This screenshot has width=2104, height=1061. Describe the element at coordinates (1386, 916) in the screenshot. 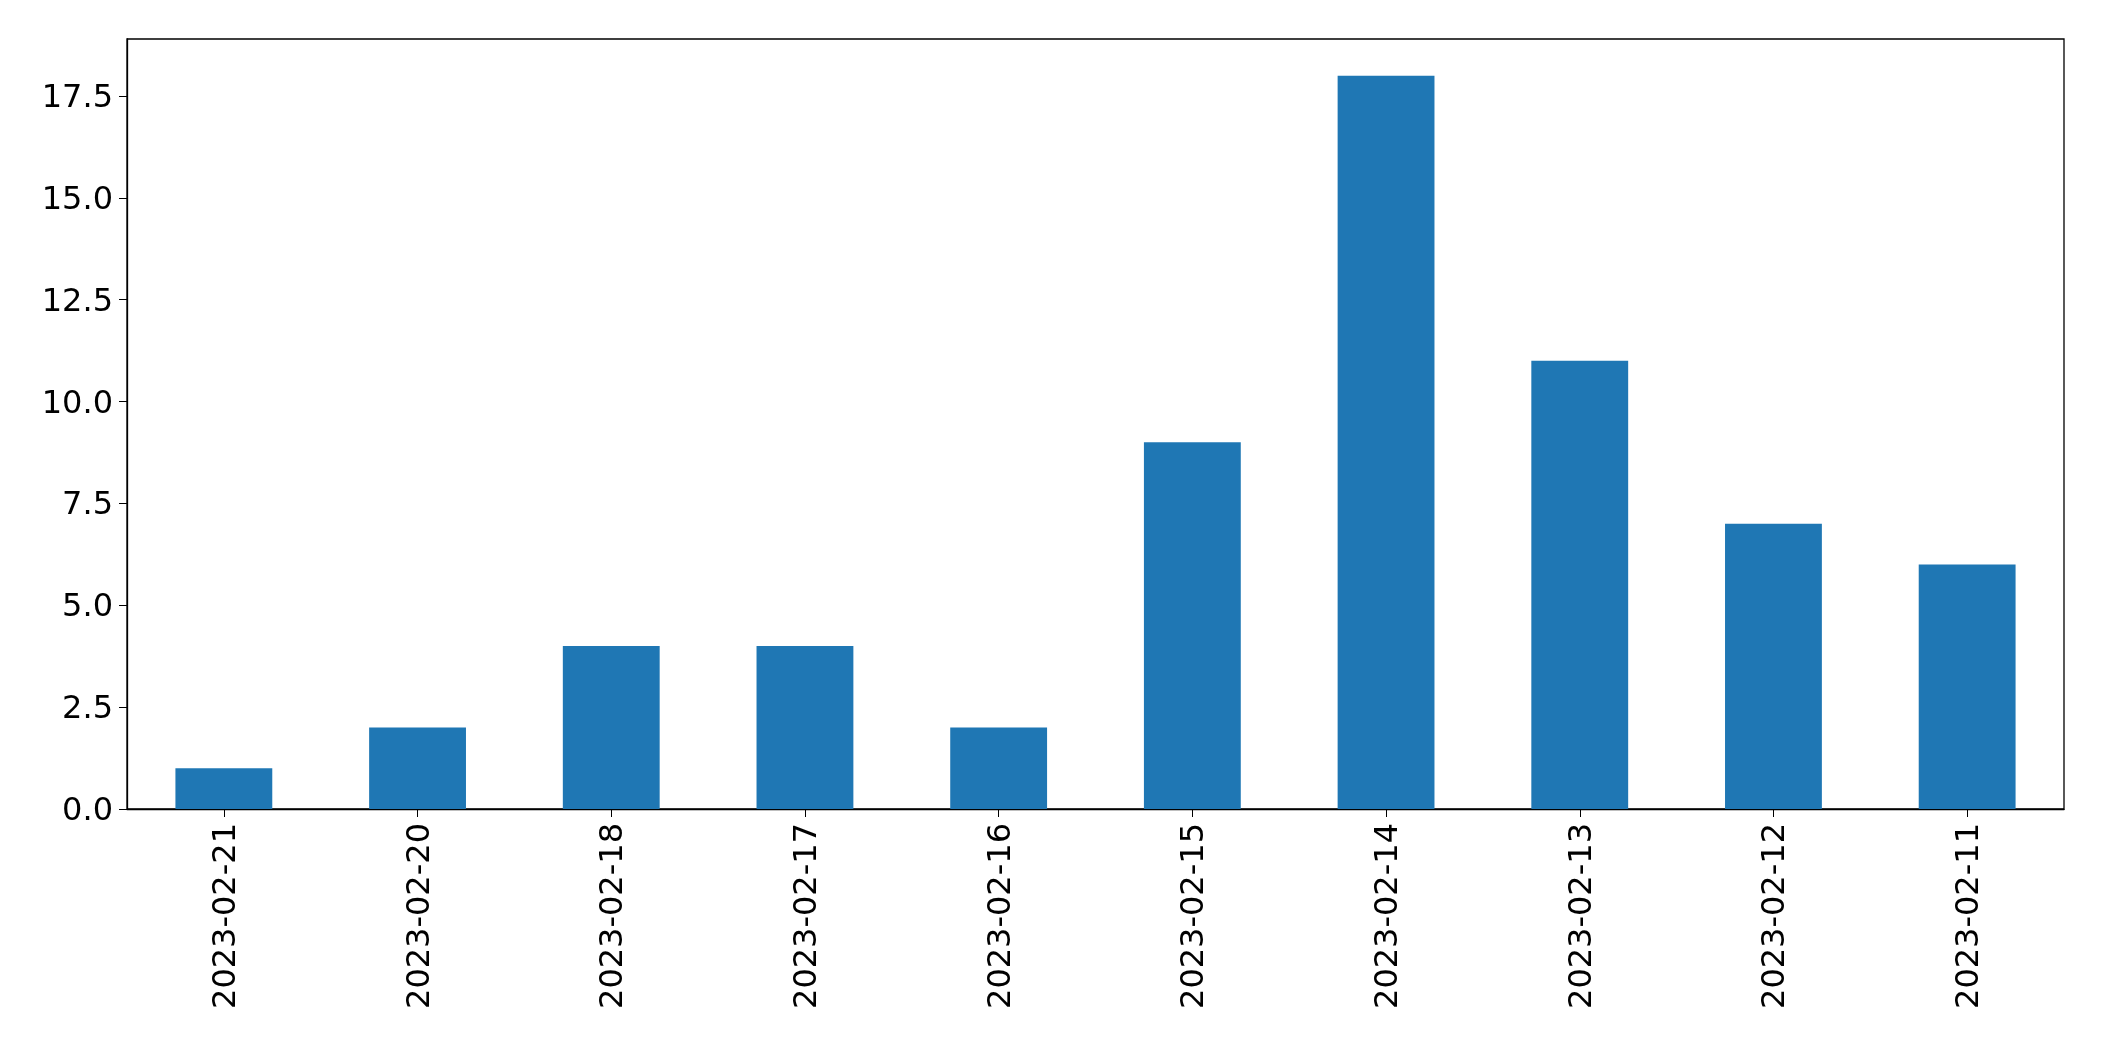

I see `x-tick-label: 2023-02-14` at that location.